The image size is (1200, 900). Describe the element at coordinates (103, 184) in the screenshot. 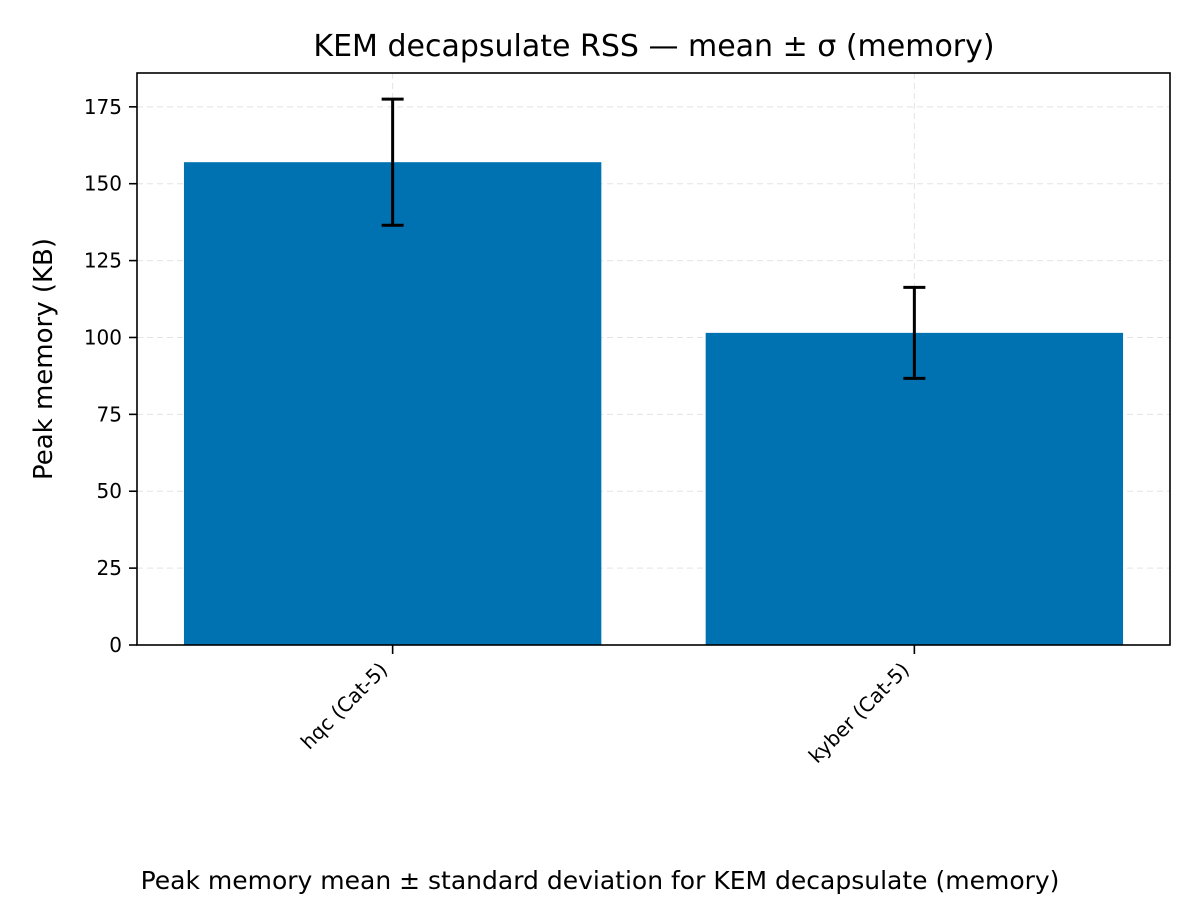

I see `y-tick-label: 150` at that location.